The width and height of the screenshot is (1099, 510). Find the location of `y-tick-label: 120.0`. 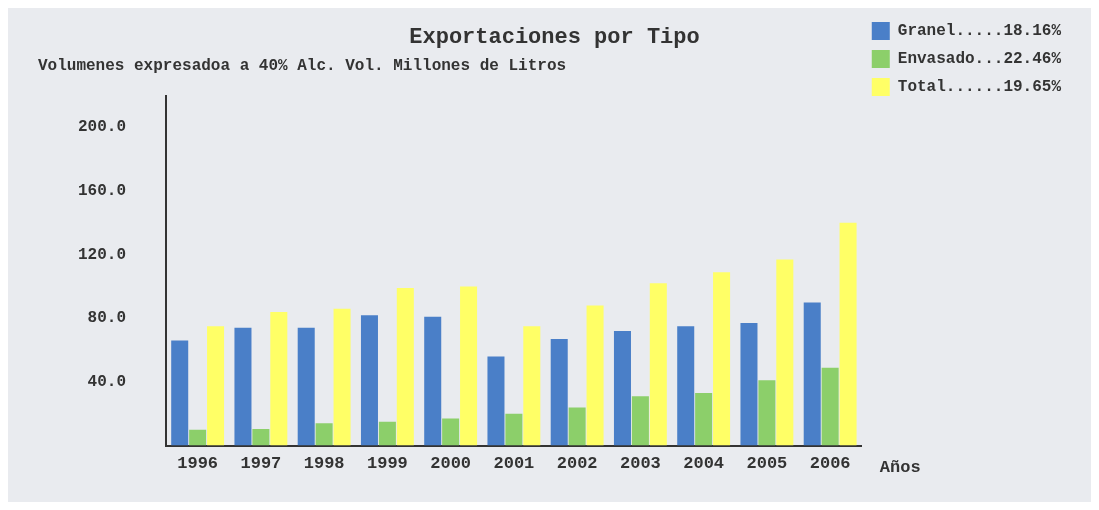

y-tick-label: 120.0 is located at coordinates (102, 254).